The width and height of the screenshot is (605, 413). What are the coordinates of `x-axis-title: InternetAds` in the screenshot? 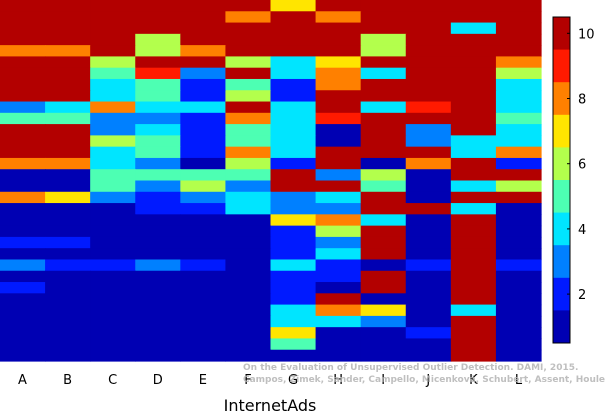 It's located at (270, 404).